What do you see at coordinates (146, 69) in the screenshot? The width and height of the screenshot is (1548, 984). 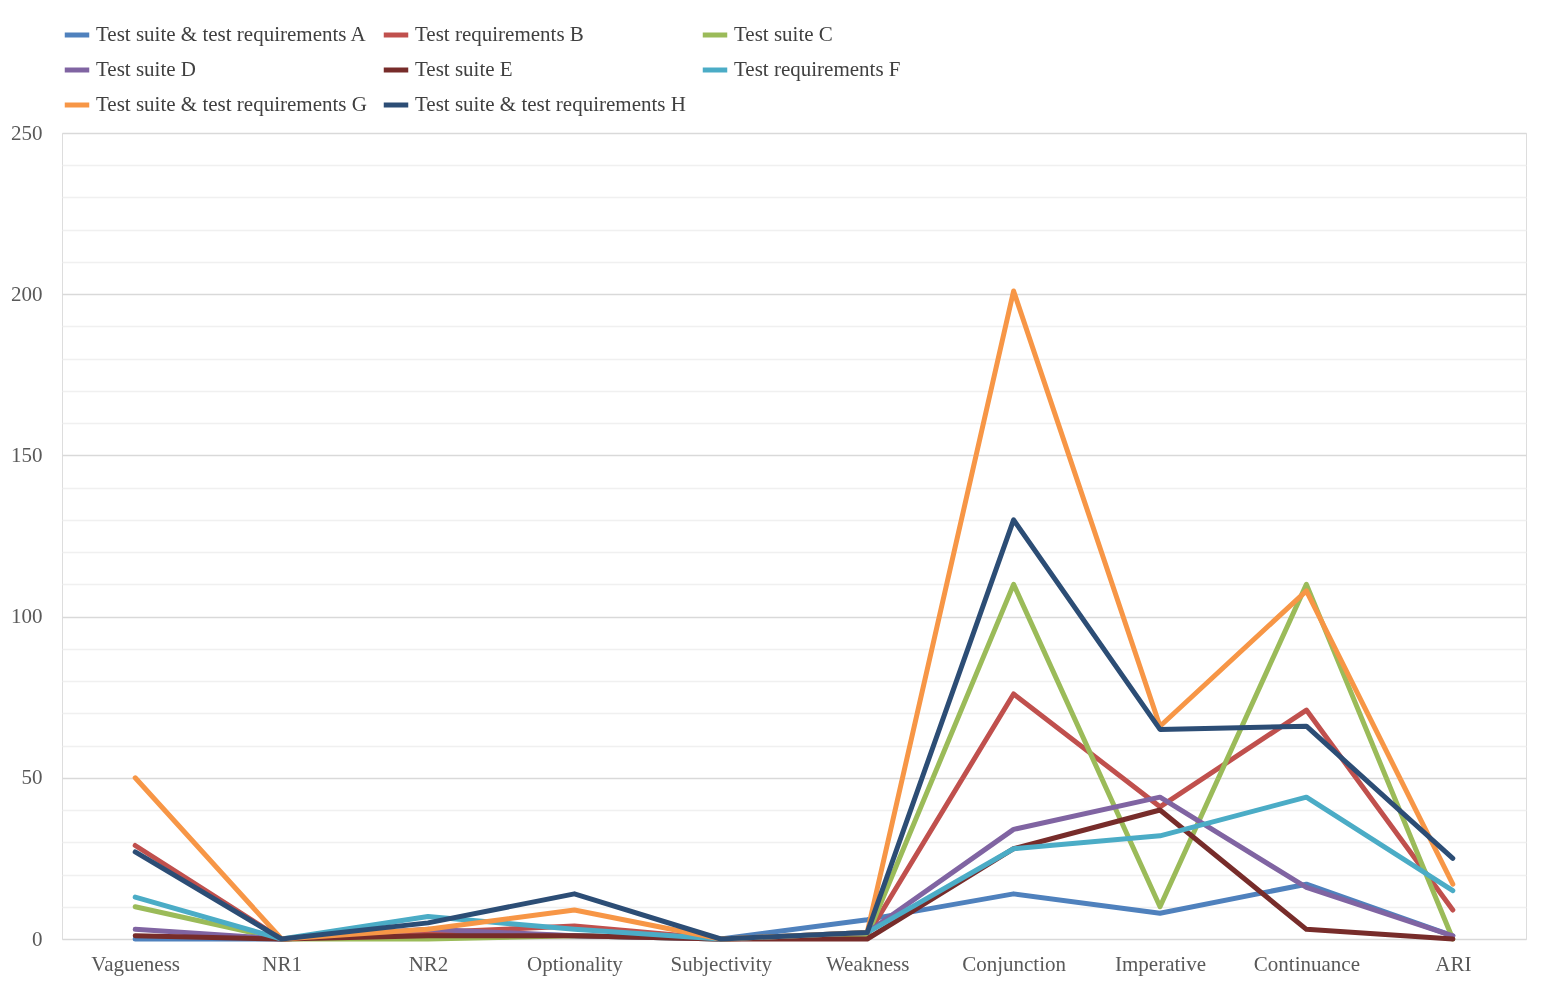 I see `legend-label: Test suite D` at bounding box center [146, 69].